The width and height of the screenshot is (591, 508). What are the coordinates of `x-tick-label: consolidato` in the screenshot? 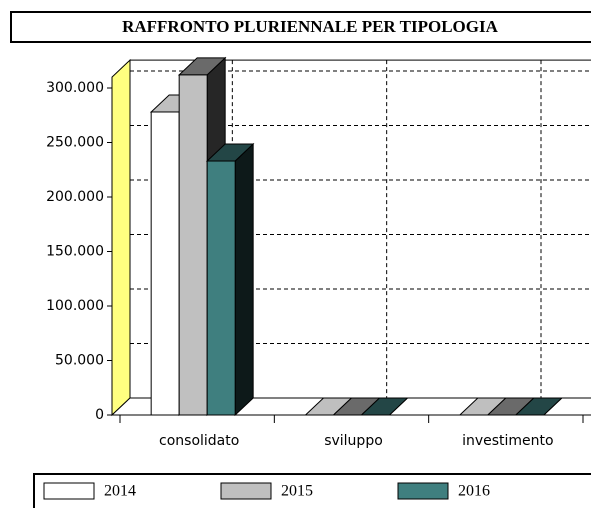 It's located at (199, 441).